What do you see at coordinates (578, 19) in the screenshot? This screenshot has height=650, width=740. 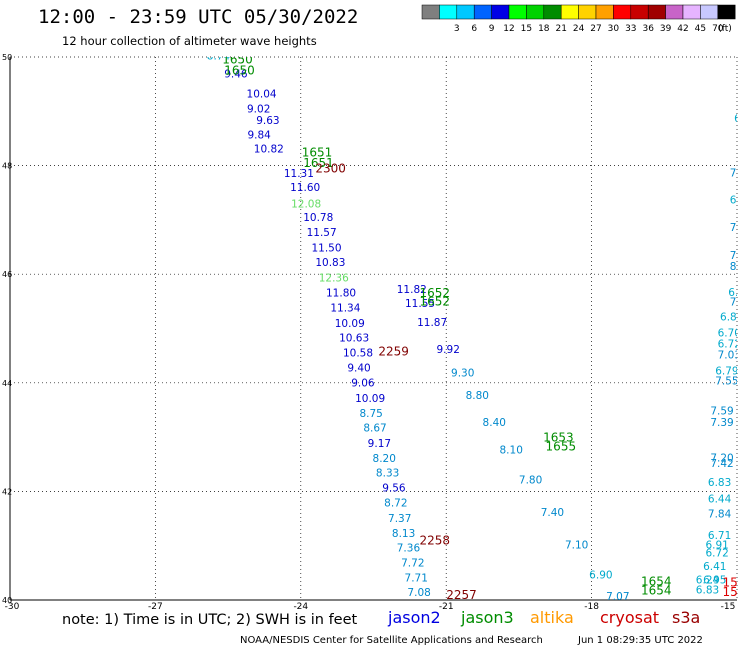 I see `colorbar: 3 6 9 12 15 18 21 24 27 30 33 36 39 42 45 70(ft)` at bounding box center [578, 19].